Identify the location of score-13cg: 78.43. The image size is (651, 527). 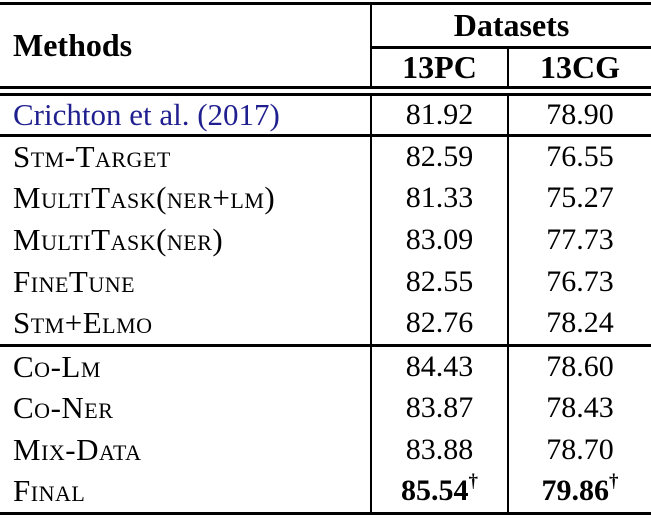
(580, 407).